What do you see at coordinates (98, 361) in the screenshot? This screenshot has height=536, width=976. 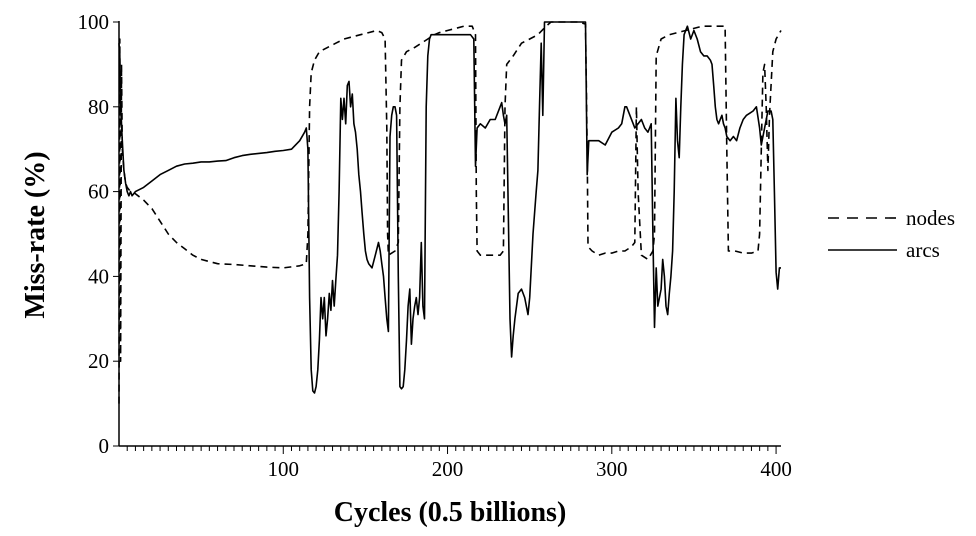 I see `y-tick-label: 20` at bounding box center [98, 361].